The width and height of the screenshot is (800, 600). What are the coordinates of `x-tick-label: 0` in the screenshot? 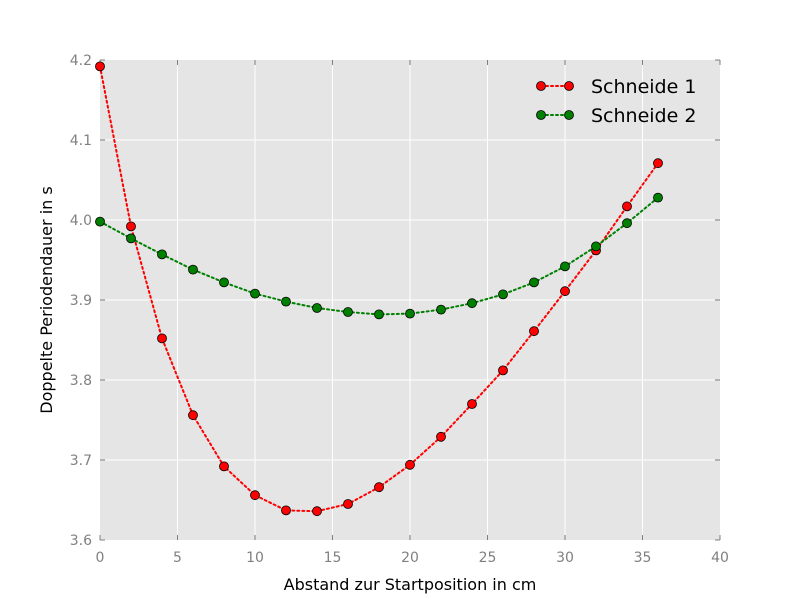 It's located at (100, 558).